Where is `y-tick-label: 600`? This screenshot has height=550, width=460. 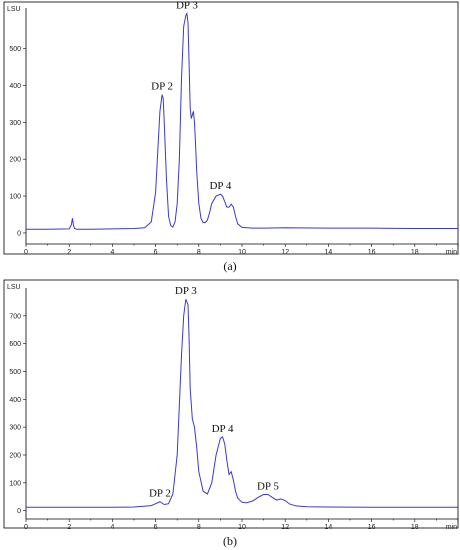 y-tick-label: 600 is located at coordinates (15, 344).